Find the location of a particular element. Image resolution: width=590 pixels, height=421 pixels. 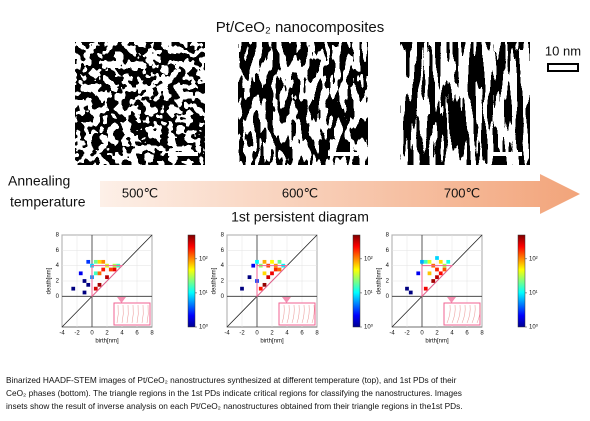

colorbar is located at coordinates (356, 281).